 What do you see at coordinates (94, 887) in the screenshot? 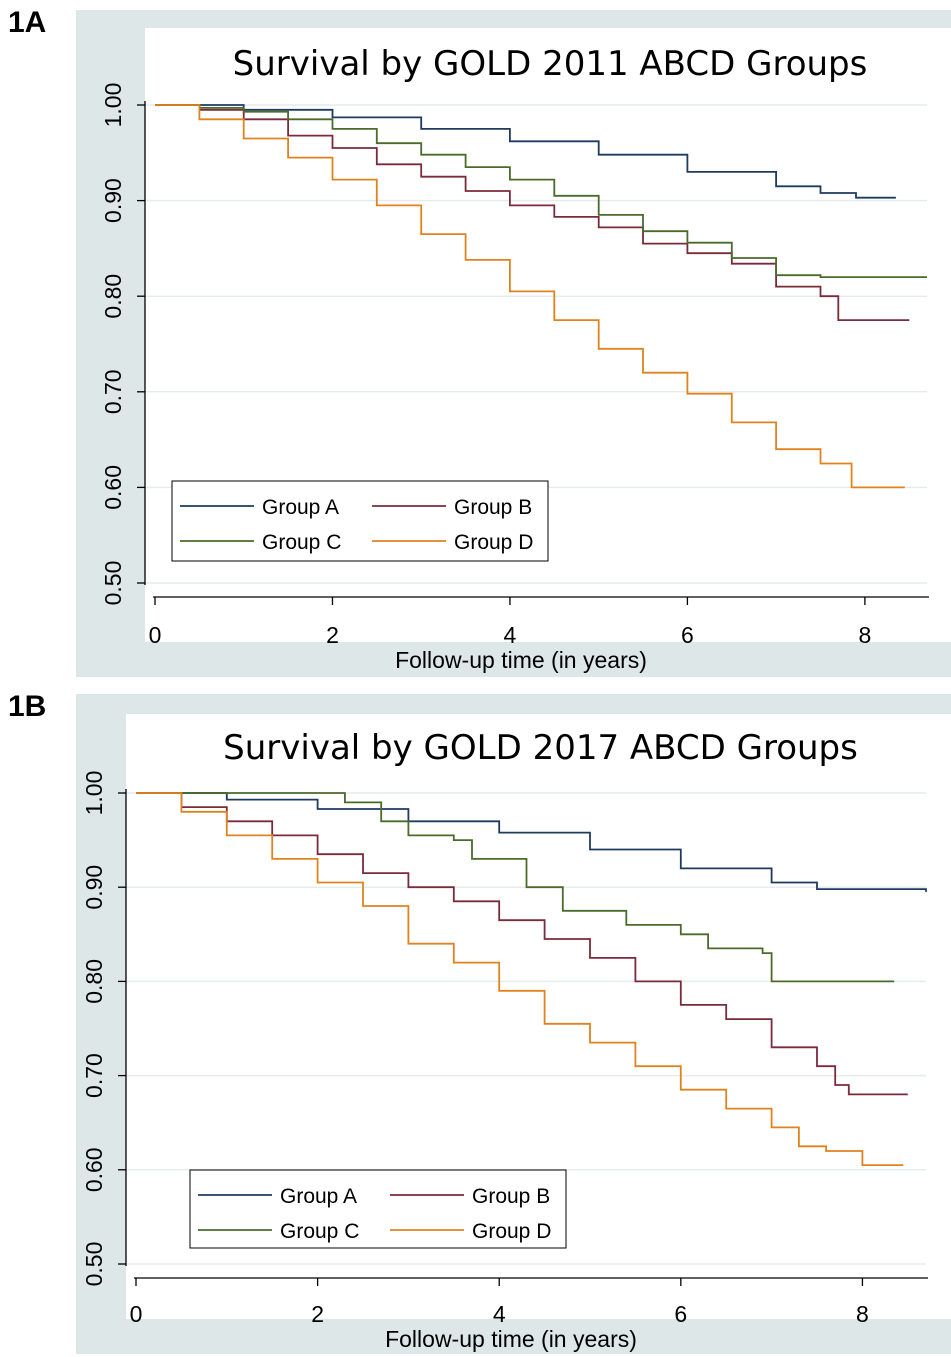
I see `y-tick-label-1b-4: 0.90` at bounding box center [94, 887].